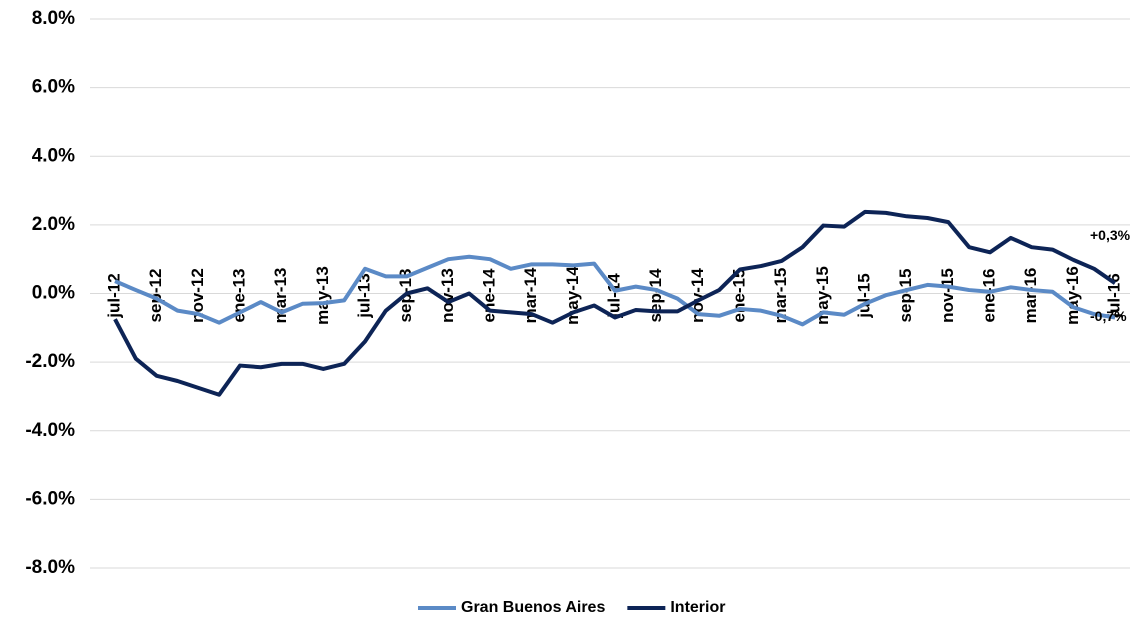 The image size is (1145, 619). What do you see at coordinates (322, 295) in the screenshot?
I see `x-tick-label: may-13` at bounding box center [322, 295].